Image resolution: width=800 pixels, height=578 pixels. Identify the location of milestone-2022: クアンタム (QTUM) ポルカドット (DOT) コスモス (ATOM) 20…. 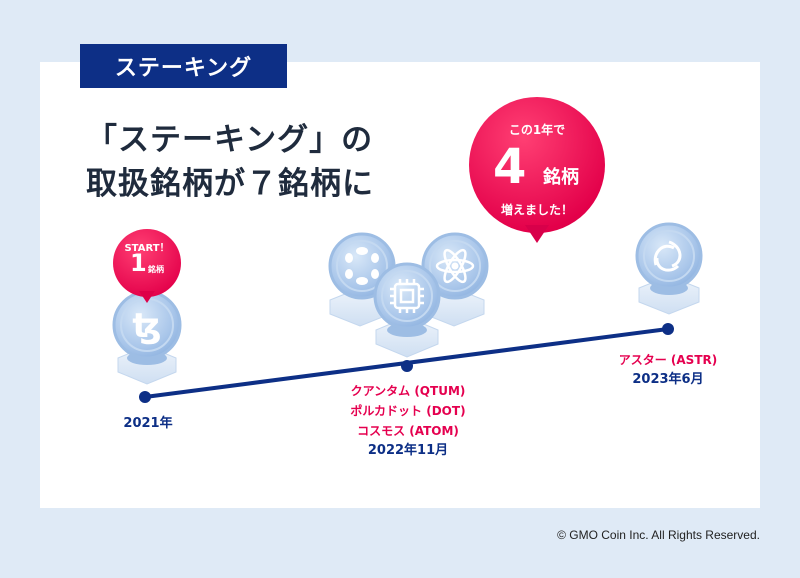
(408, 421).